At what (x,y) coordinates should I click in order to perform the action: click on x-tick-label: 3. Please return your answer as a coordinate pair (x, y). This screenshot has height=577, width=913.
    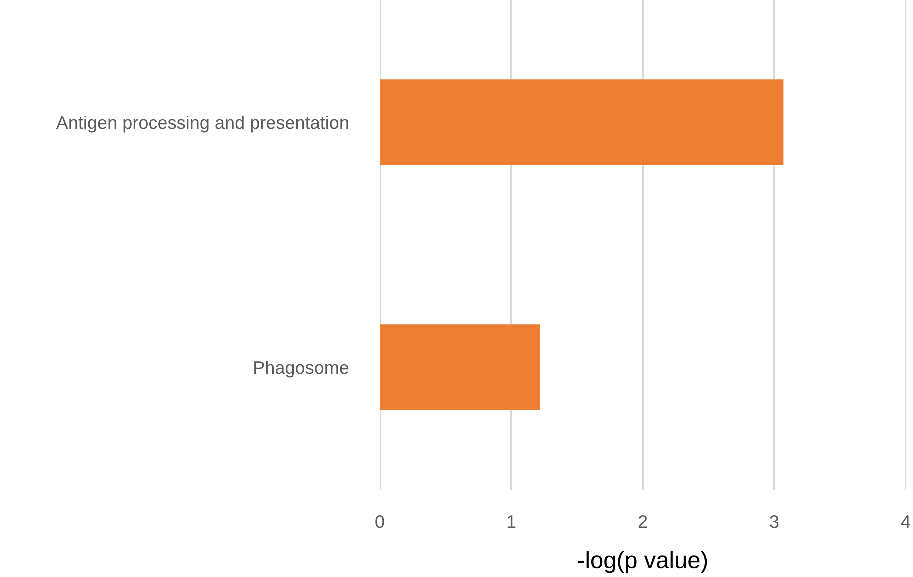
    Looking at the image, I should click on (774, 521).